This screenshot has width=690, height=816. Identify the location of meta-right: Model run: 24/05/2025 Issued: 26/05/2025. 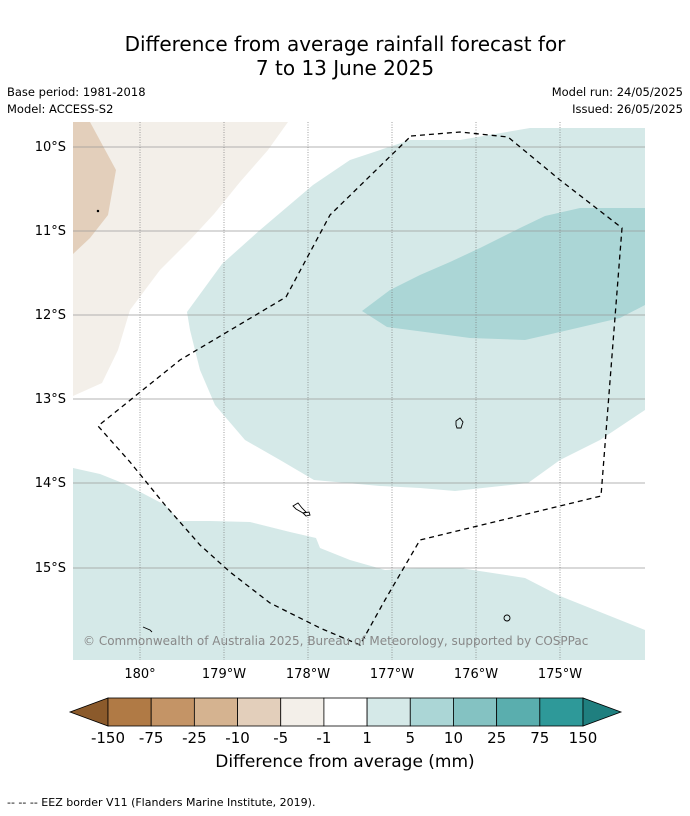
(617, 101).